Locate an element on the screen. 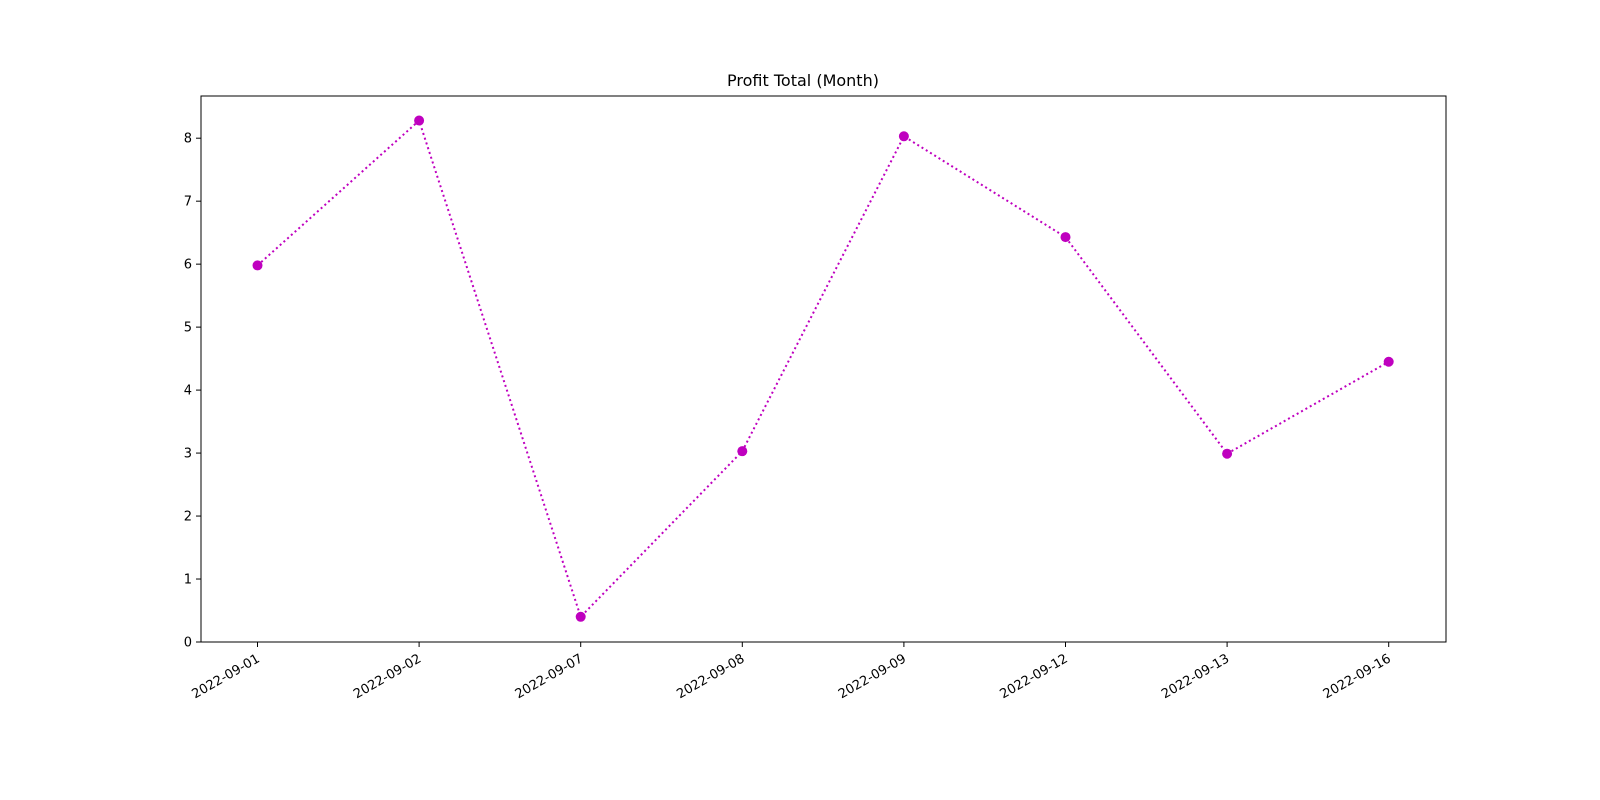 The height and width of the screenshot is (800, 1600). x-tick-label: 2022-09-09 is located at coordinates (872, 676).